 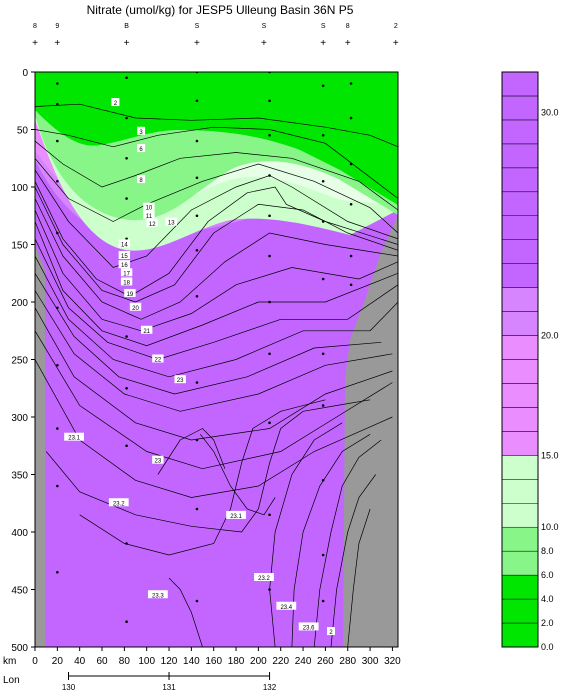 What do you see at coordinates (236, 661) in the screenshot?
I see `x-tick-label: 180` at bounding box center [236, 661].